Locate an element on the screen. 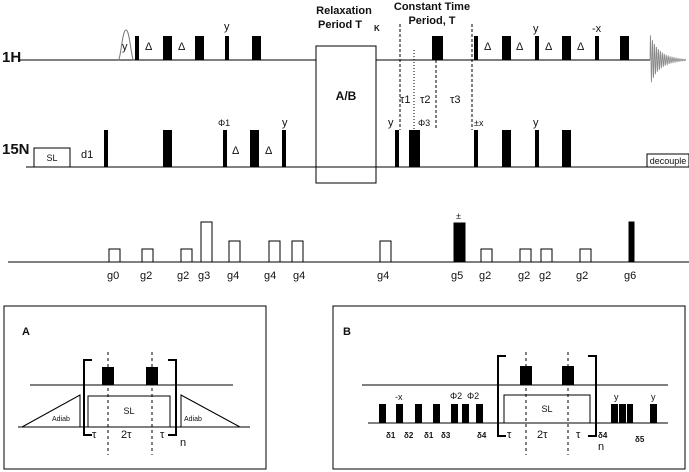 This screenshot has height=472, width=689. n15-phase-y-b: y is located at coordinates (391, 123).